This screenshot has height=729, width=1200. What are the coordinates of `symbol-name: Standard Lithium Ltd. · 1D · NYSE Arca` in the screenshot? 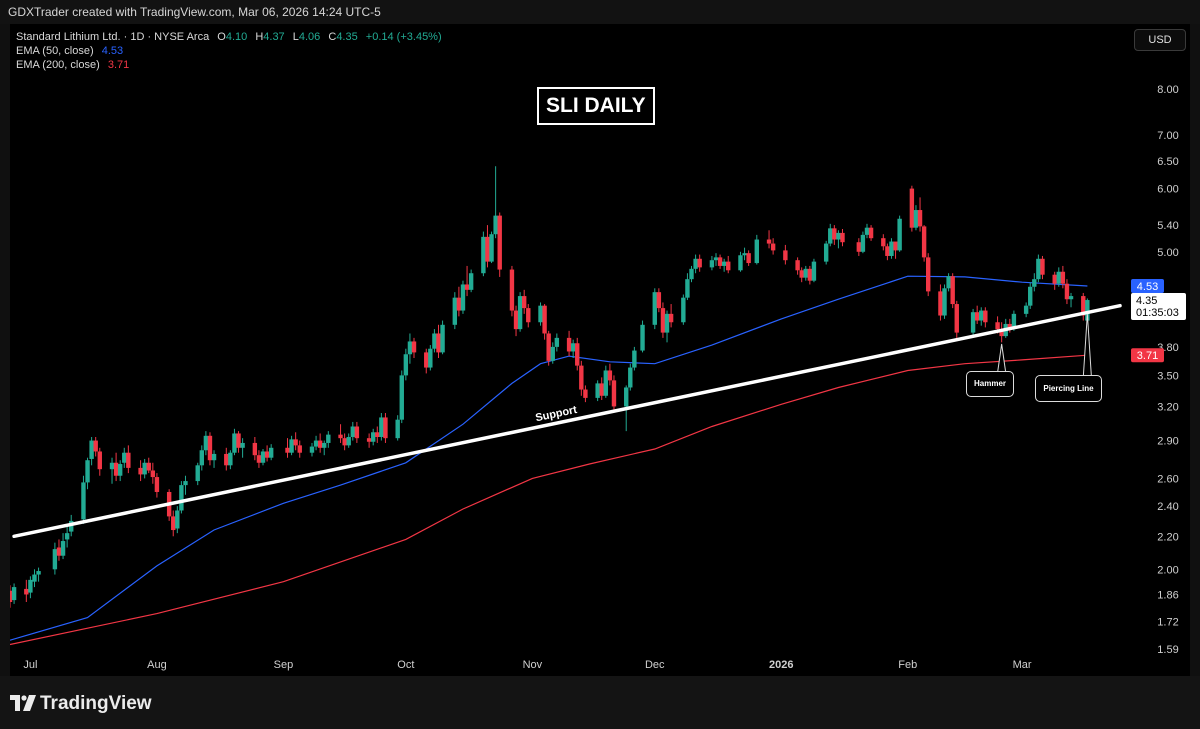 It's located at (113, 37).